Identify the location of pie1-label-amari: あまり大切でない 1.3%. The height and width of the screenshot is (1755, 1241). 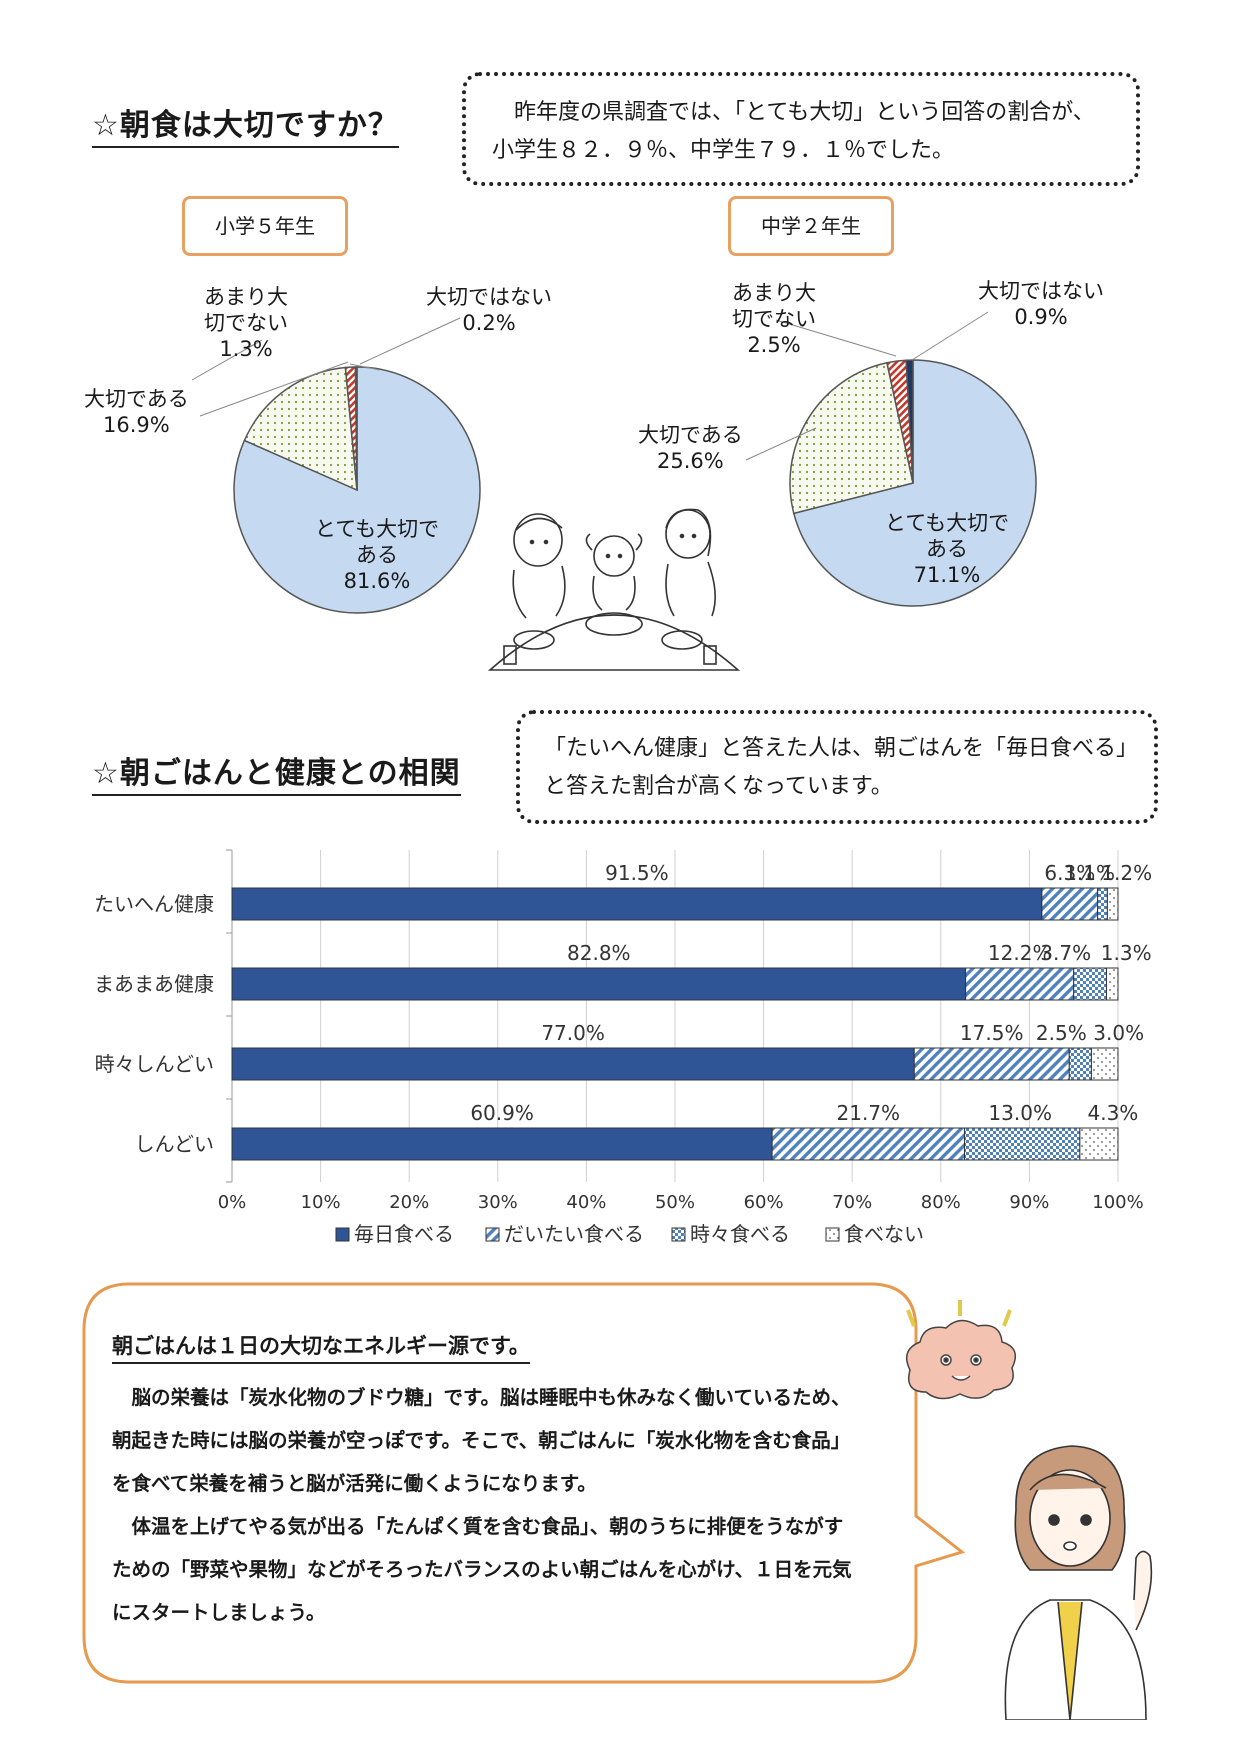
(246, 323).